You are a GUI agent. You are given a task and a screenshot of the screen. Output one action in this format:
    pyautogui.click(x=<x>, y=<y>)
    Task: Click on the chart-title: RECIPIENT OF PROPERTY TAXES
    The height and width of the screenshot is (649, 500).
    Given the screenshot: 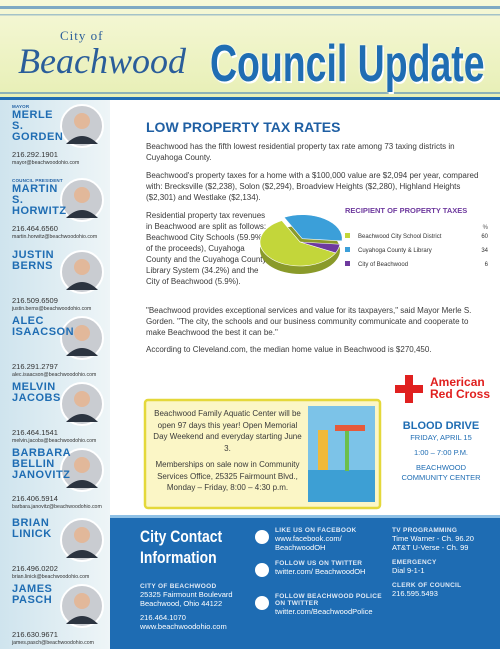 What is the action you would take?
    pyautogui.click(x=406, y=210)
    